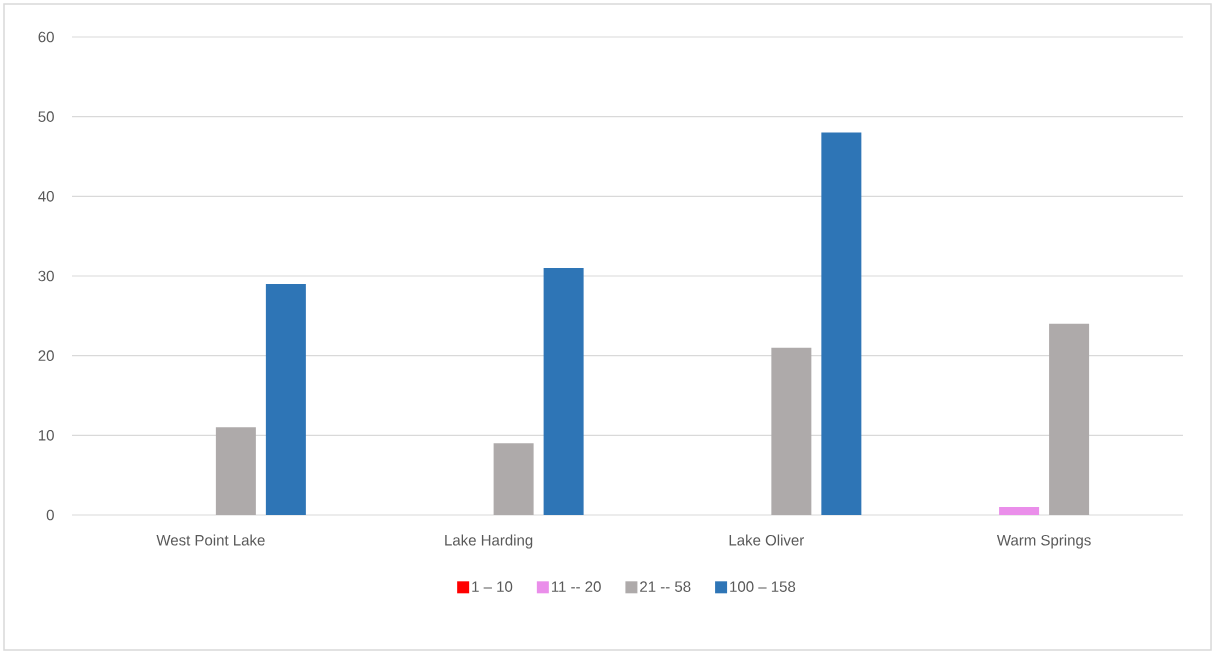 This screenshot has height=654, width=1215. What do you see at coordinates (46, 196) in the screenshot?
I see `y-tick-label: 40` at bounding box center [46, 196].